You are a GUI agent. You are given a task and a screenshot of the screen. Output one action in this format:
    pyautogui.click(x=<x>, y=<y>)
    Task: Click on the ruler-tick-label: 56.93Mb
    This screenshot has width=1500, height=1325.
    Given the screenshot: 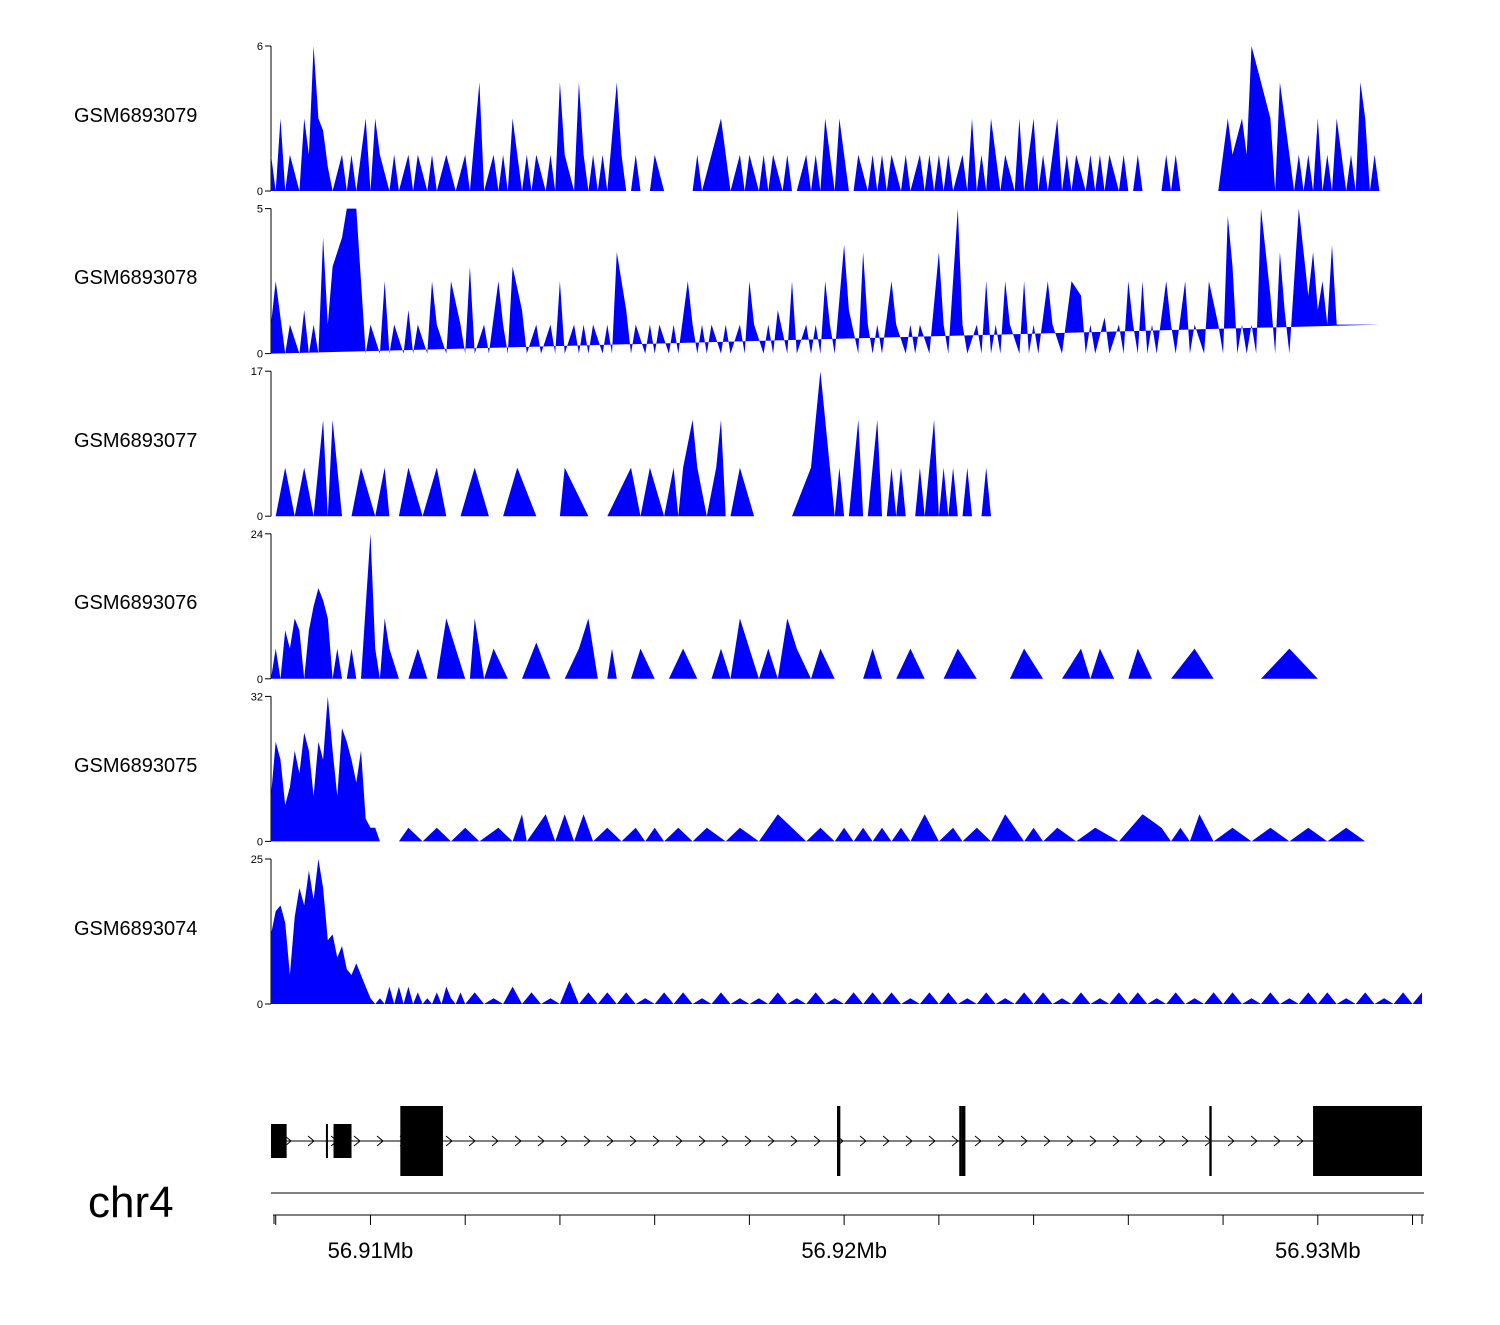 What is the action you would take?
    pyautogui.click(x=1318, y=1250)
    